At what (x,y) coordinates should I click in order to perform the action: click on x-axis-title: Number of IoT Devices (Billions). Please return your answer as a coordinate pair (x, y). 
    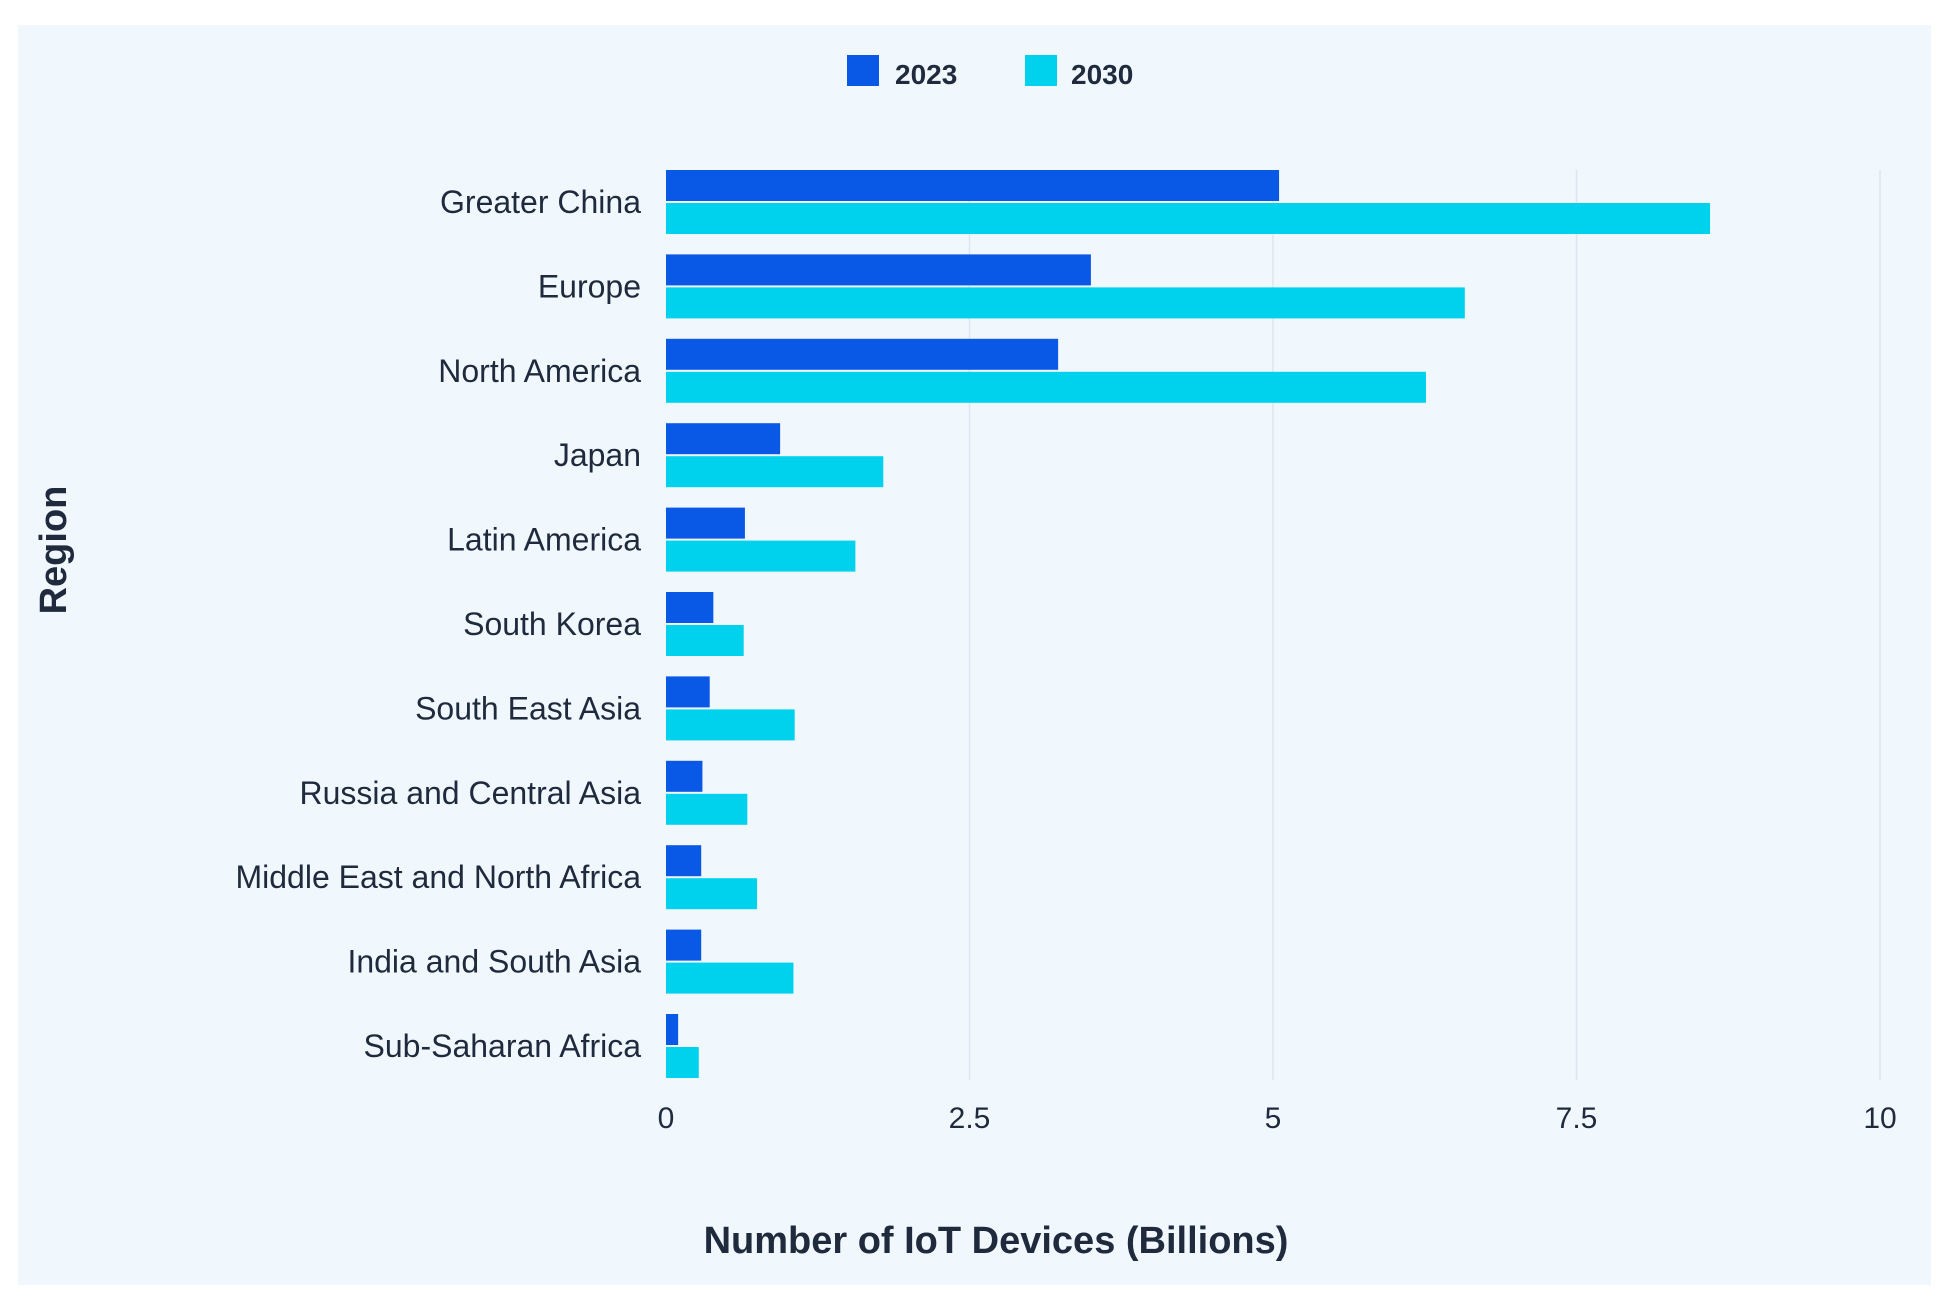
    Looking at the image, I should click on (996, 1241).